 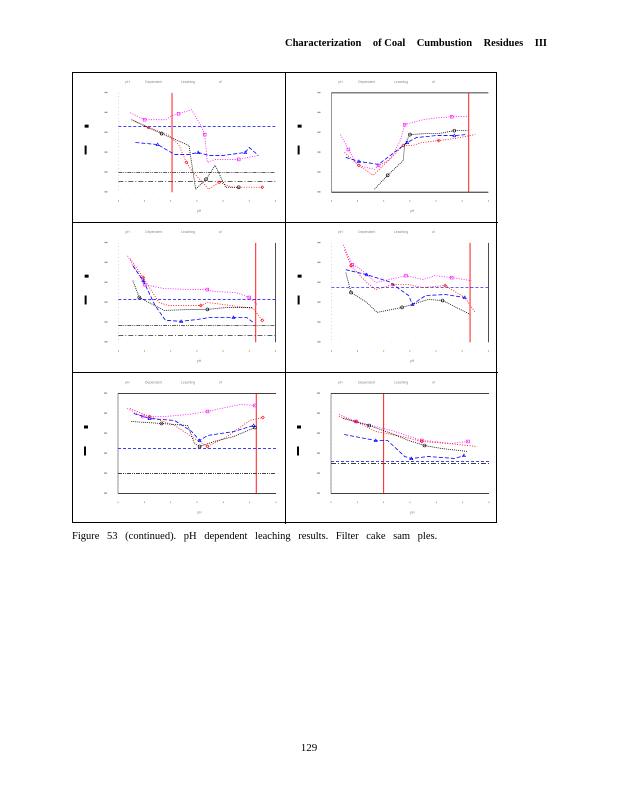 I want to click on chart-panel-2: pH Dependent Leaching of pH, so click(x=392, y=148).